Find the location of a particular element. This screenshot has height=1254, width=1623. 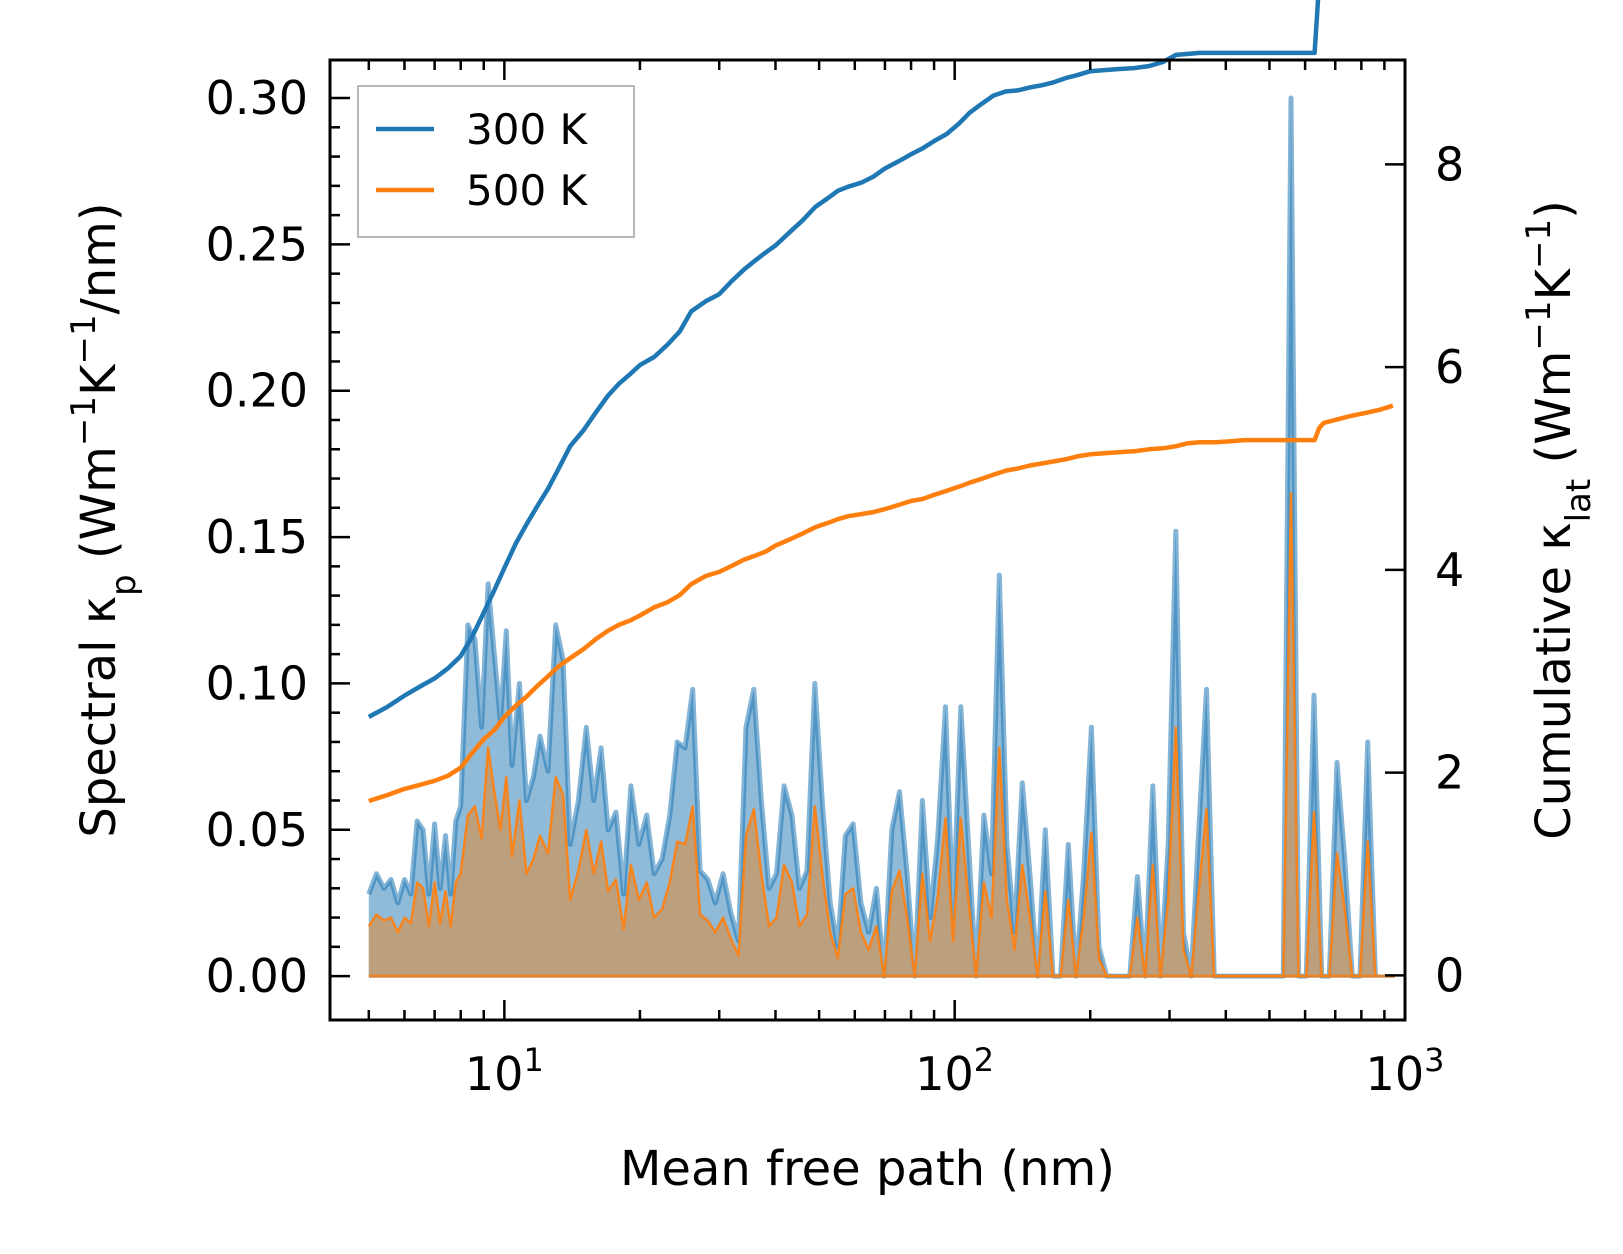

y-right-tick-label: 4 is located at coordinates (1449, 570).